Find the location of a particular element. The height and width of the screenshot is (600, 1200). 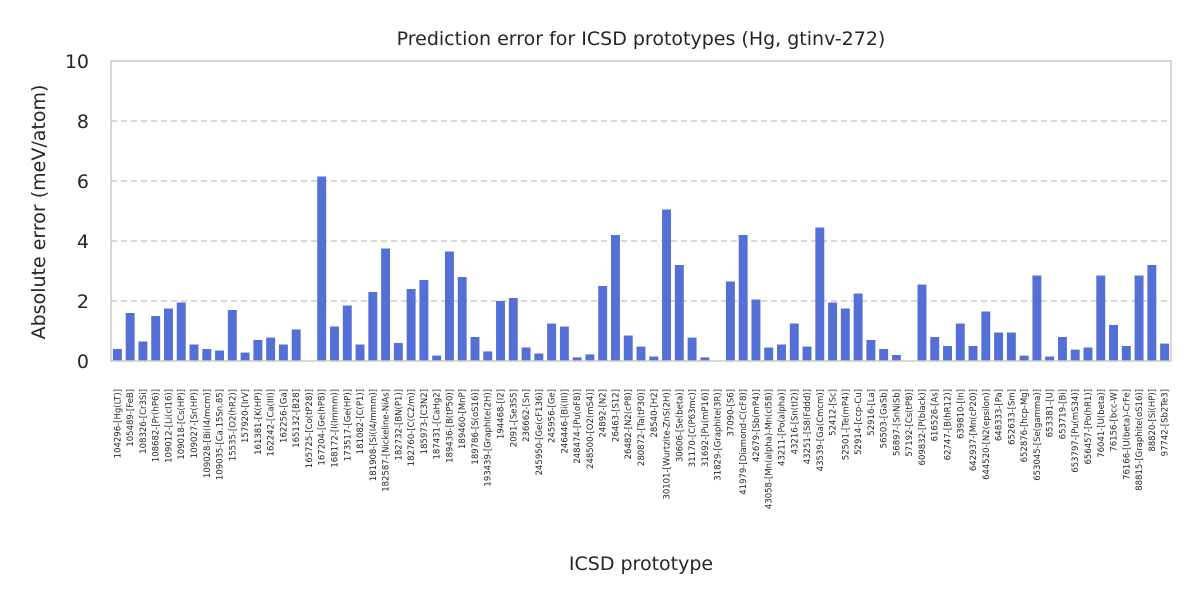

x-tick-label: 644520-[N2(epsilon)] is located at coordinates (987, 434).